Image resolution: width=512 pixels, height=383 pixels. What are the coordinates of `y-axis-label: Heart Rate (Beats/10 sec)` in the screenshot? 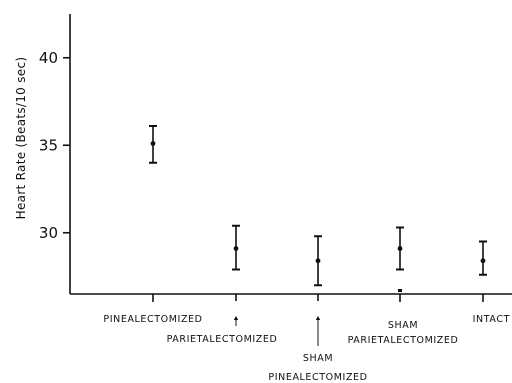 It's located at (21, 138).